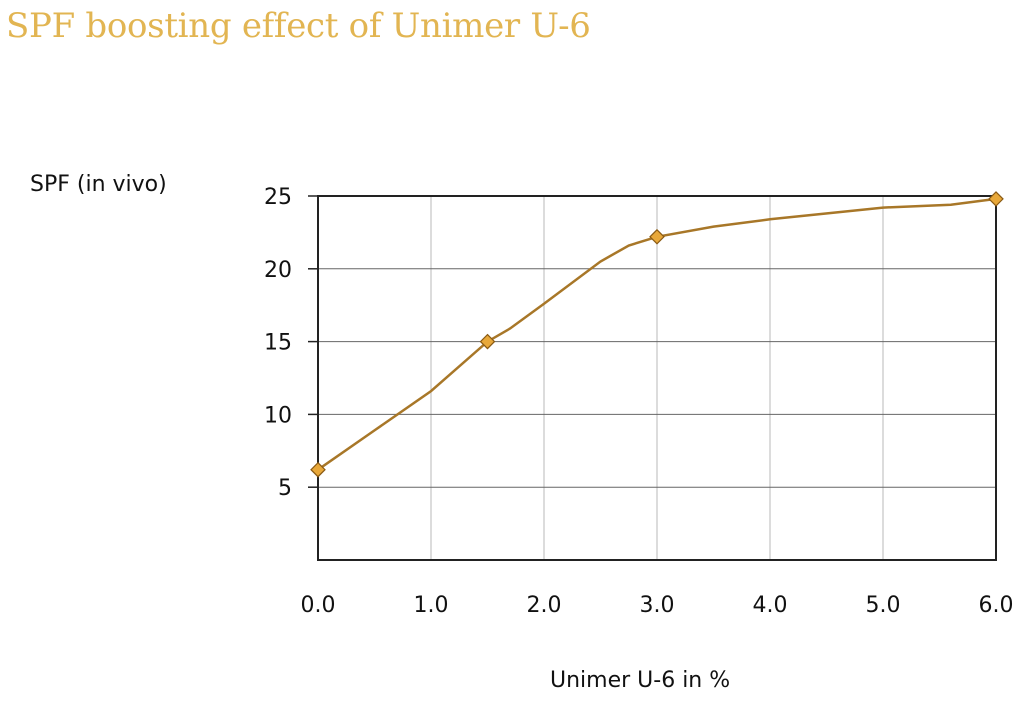 The image size is (1024, 707). I want to click on x-tick-label: 5.0, so click(883, 605).